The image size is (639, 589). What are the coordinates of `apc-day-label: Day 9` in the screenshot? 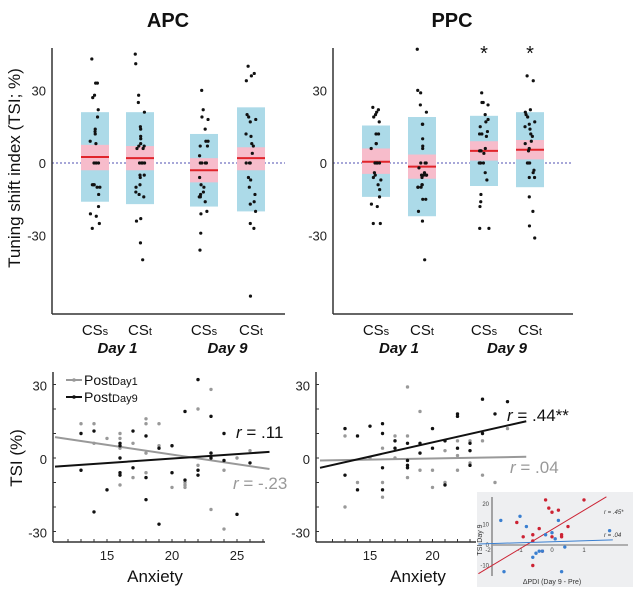 It's located at (227, 348).